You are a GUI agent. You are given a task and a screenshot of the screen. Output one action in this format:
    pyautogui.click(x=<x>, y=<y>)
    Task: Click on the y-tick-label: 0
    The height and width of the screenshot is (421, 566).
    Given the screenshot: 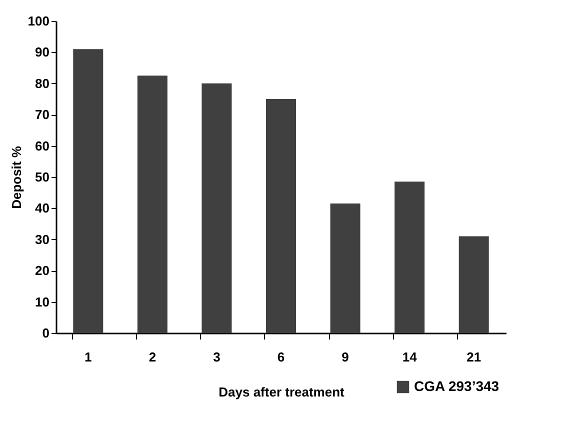 What is the action you would take?
    pyautogui.click(x=46, y=333)
    